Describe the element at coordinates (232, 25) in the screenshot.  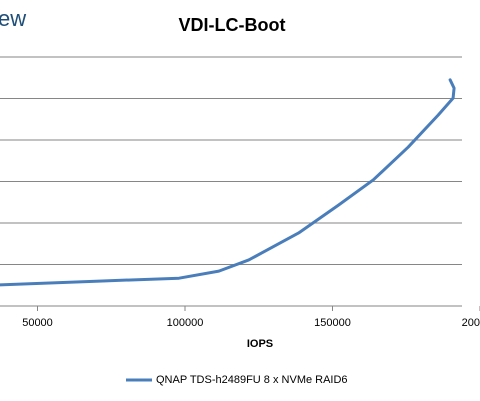
I see `chart-title: VDI-LC-Boot` at that location.